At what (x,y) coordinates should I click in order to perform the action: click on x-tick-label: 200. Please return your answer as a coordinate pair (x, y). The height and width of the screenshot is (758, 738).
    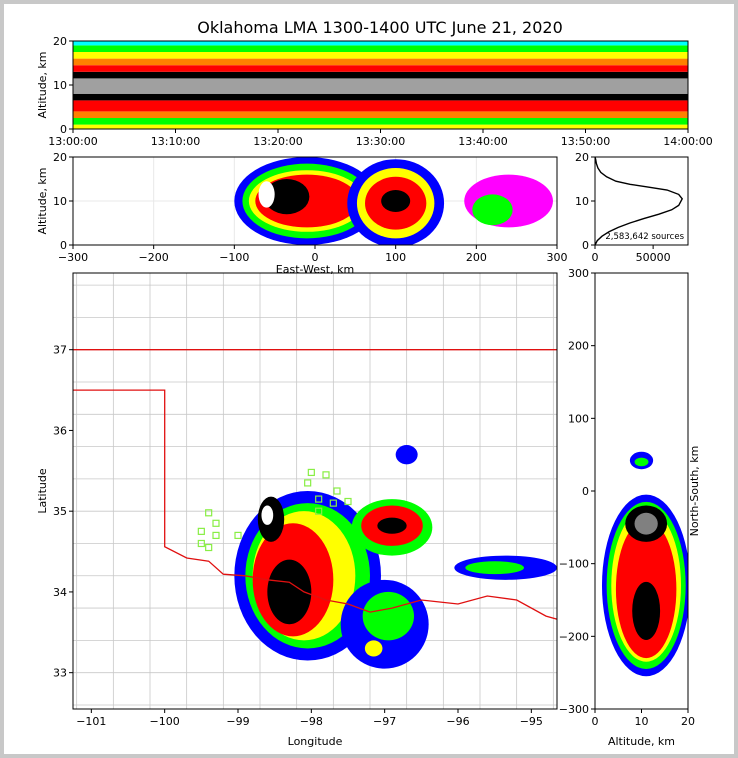
    Looking at the image, I should click on (476, 257).